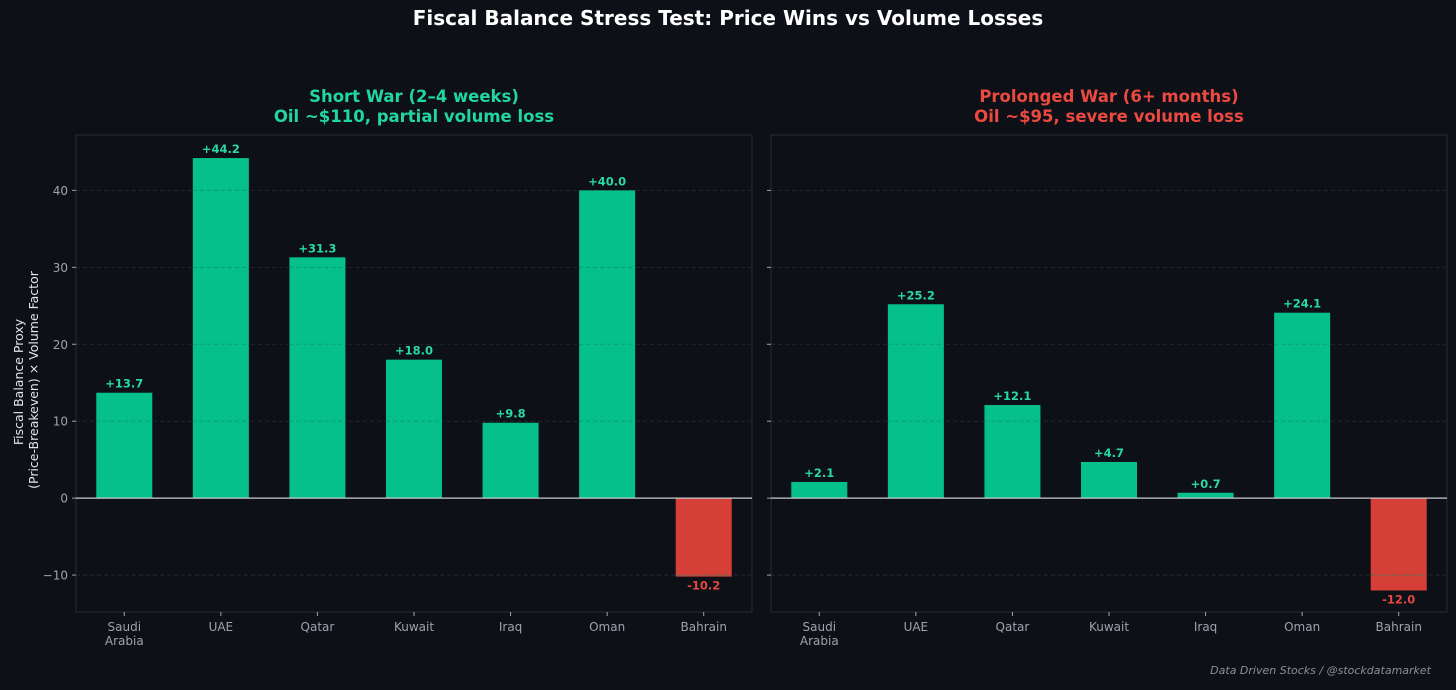 This screenshot has height=690, width=1456. What do you see at coordinates (916, 295) in the screenshot?
I see `data-label: +25.2` at bounding box center [916, 295].